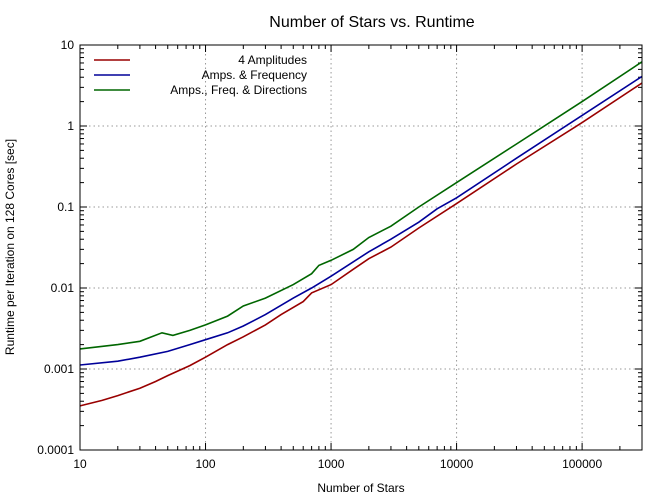 This screenshot has width=664, height=503. What do you see at coordinates (254, 75) in the screenshot?
I see `legend-label: Amps. & Frequency` at bounding box center [254, 75].